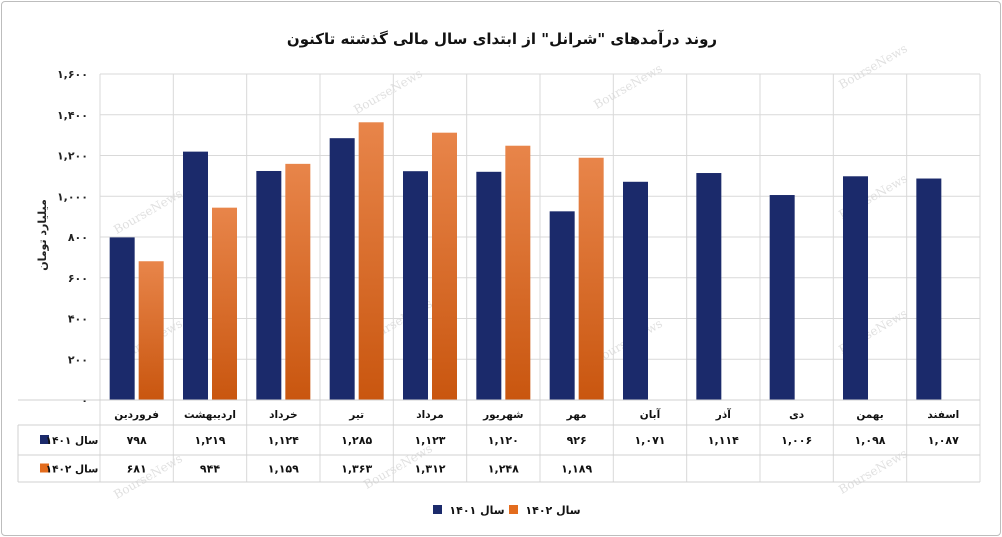  What do you see at coordinates (72, 115) in the screenshot?
I see `y-tick-label: ۱,۴۰۰` at bounding box center [72, 115].